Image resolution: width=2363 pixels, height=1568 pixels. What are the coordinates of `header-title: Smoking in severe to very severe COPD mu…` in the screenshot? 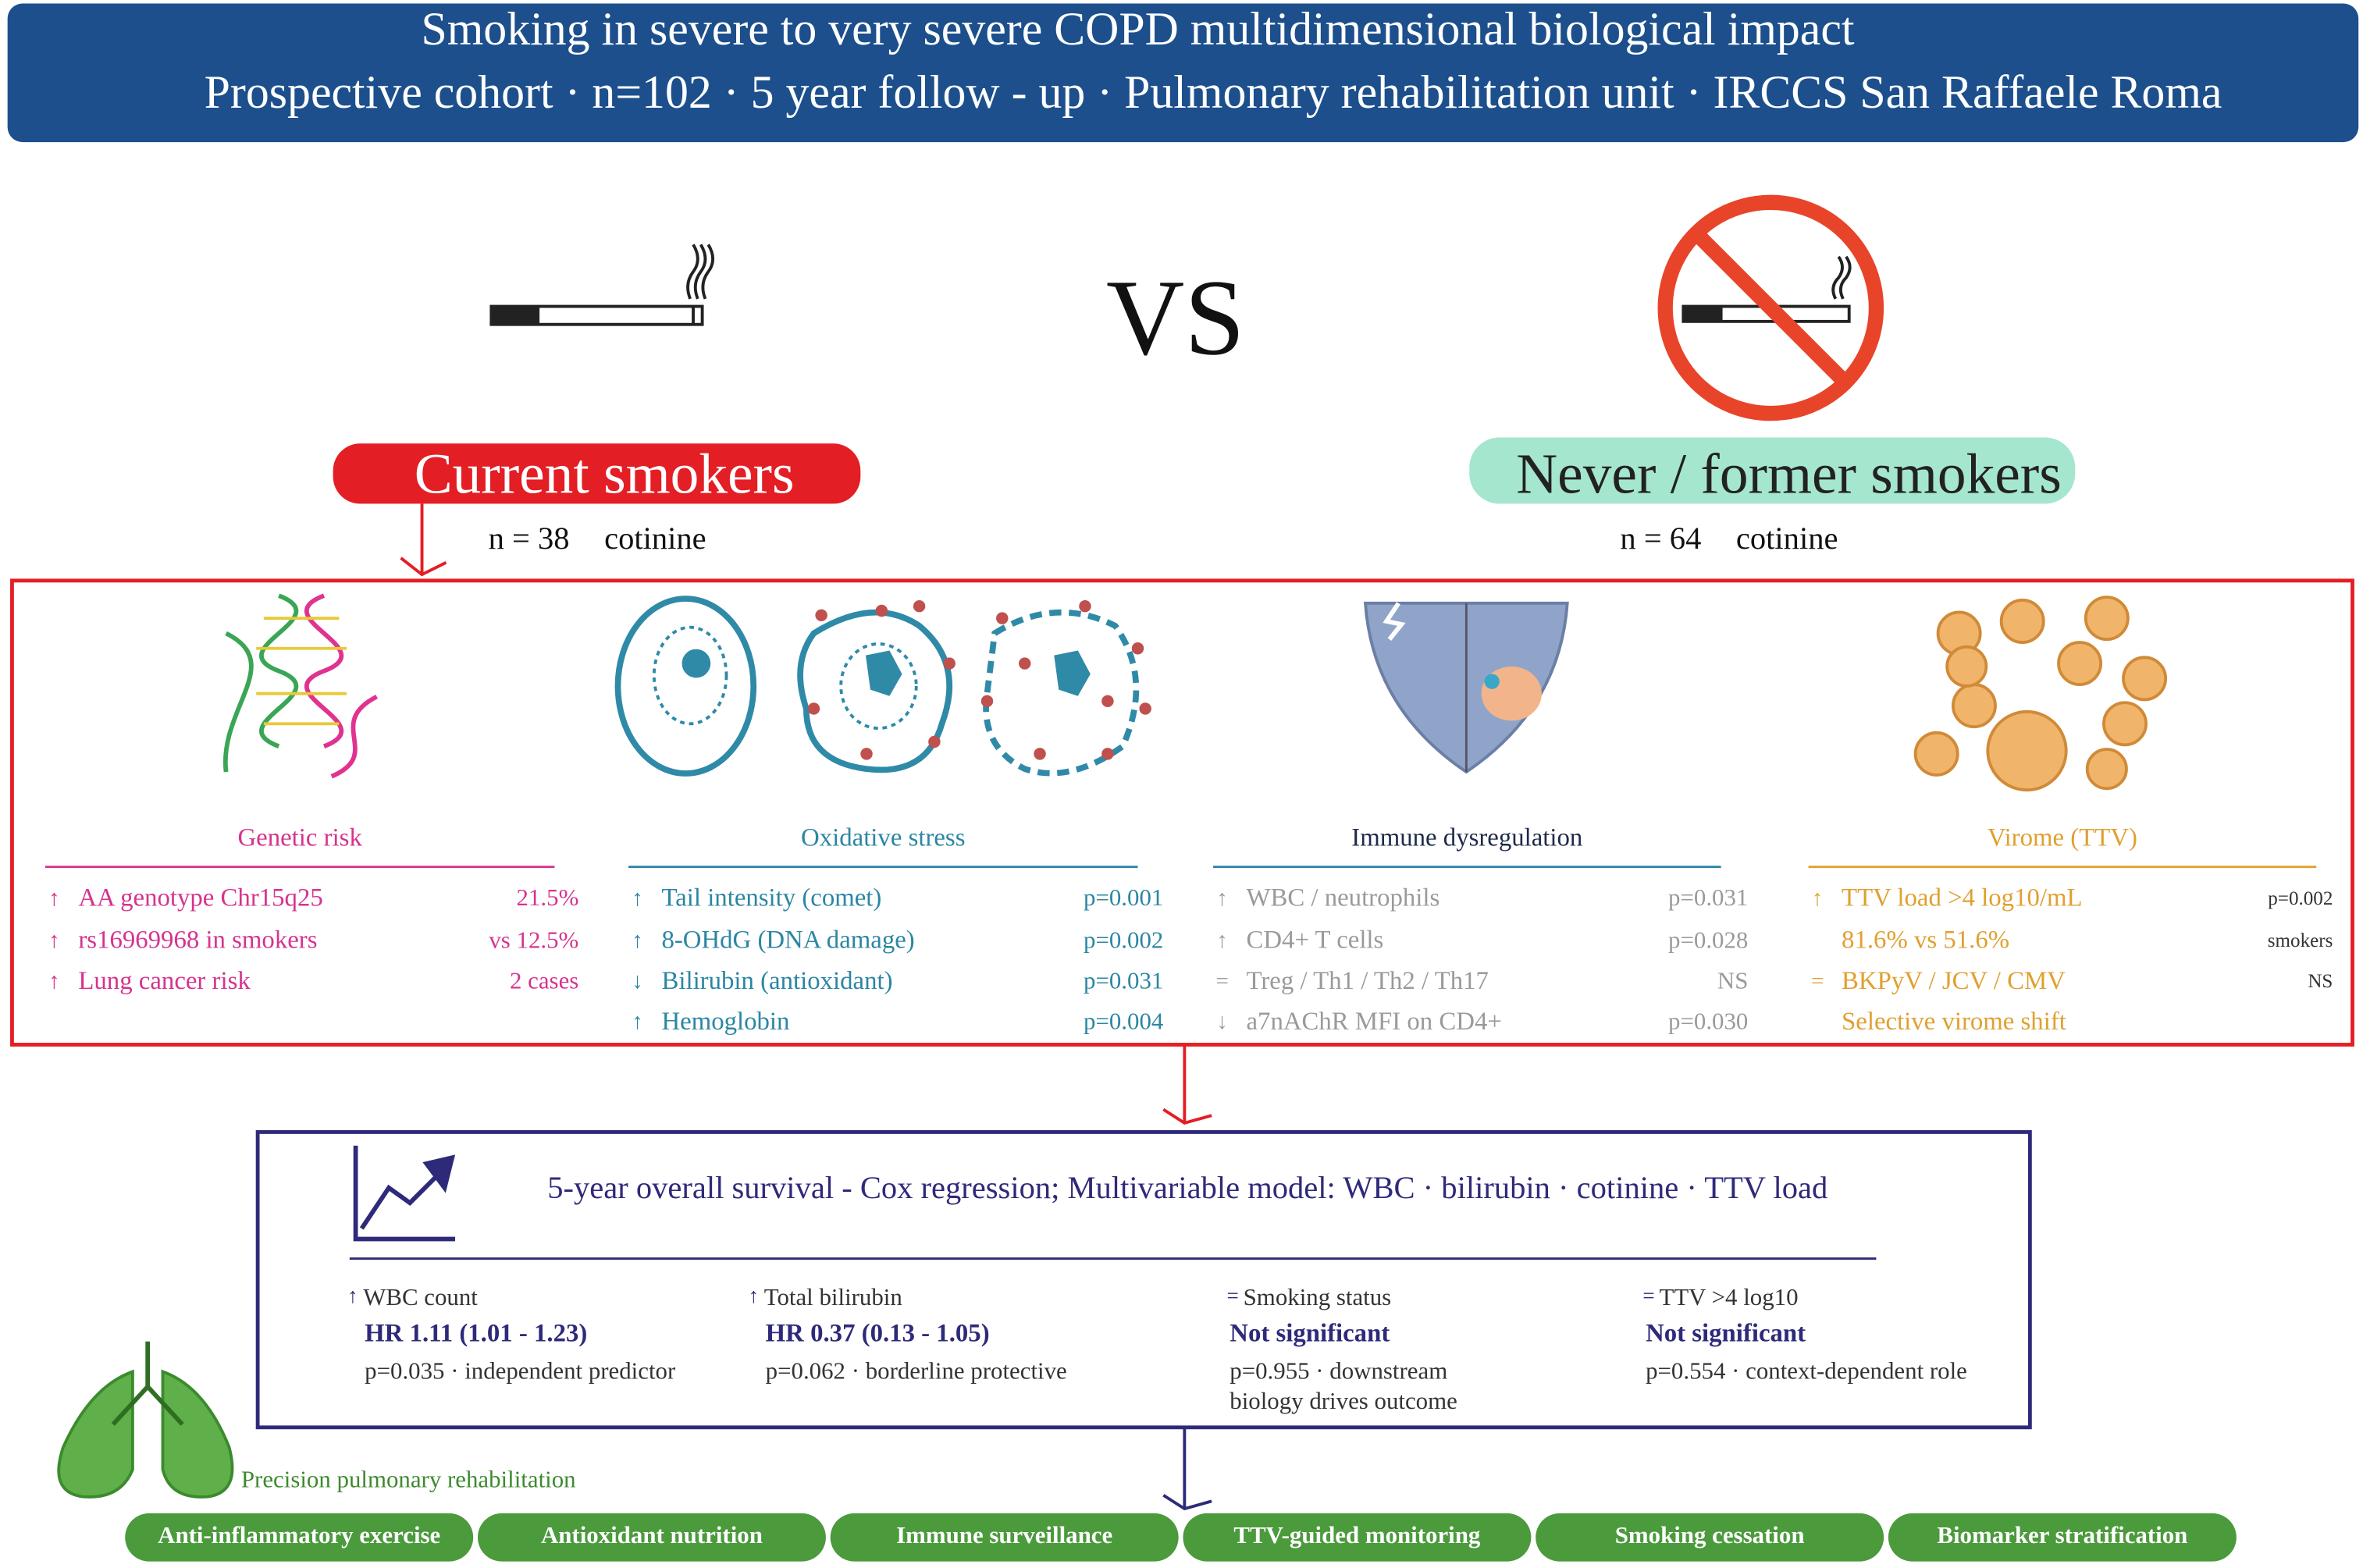 It's located at (1137, 29).